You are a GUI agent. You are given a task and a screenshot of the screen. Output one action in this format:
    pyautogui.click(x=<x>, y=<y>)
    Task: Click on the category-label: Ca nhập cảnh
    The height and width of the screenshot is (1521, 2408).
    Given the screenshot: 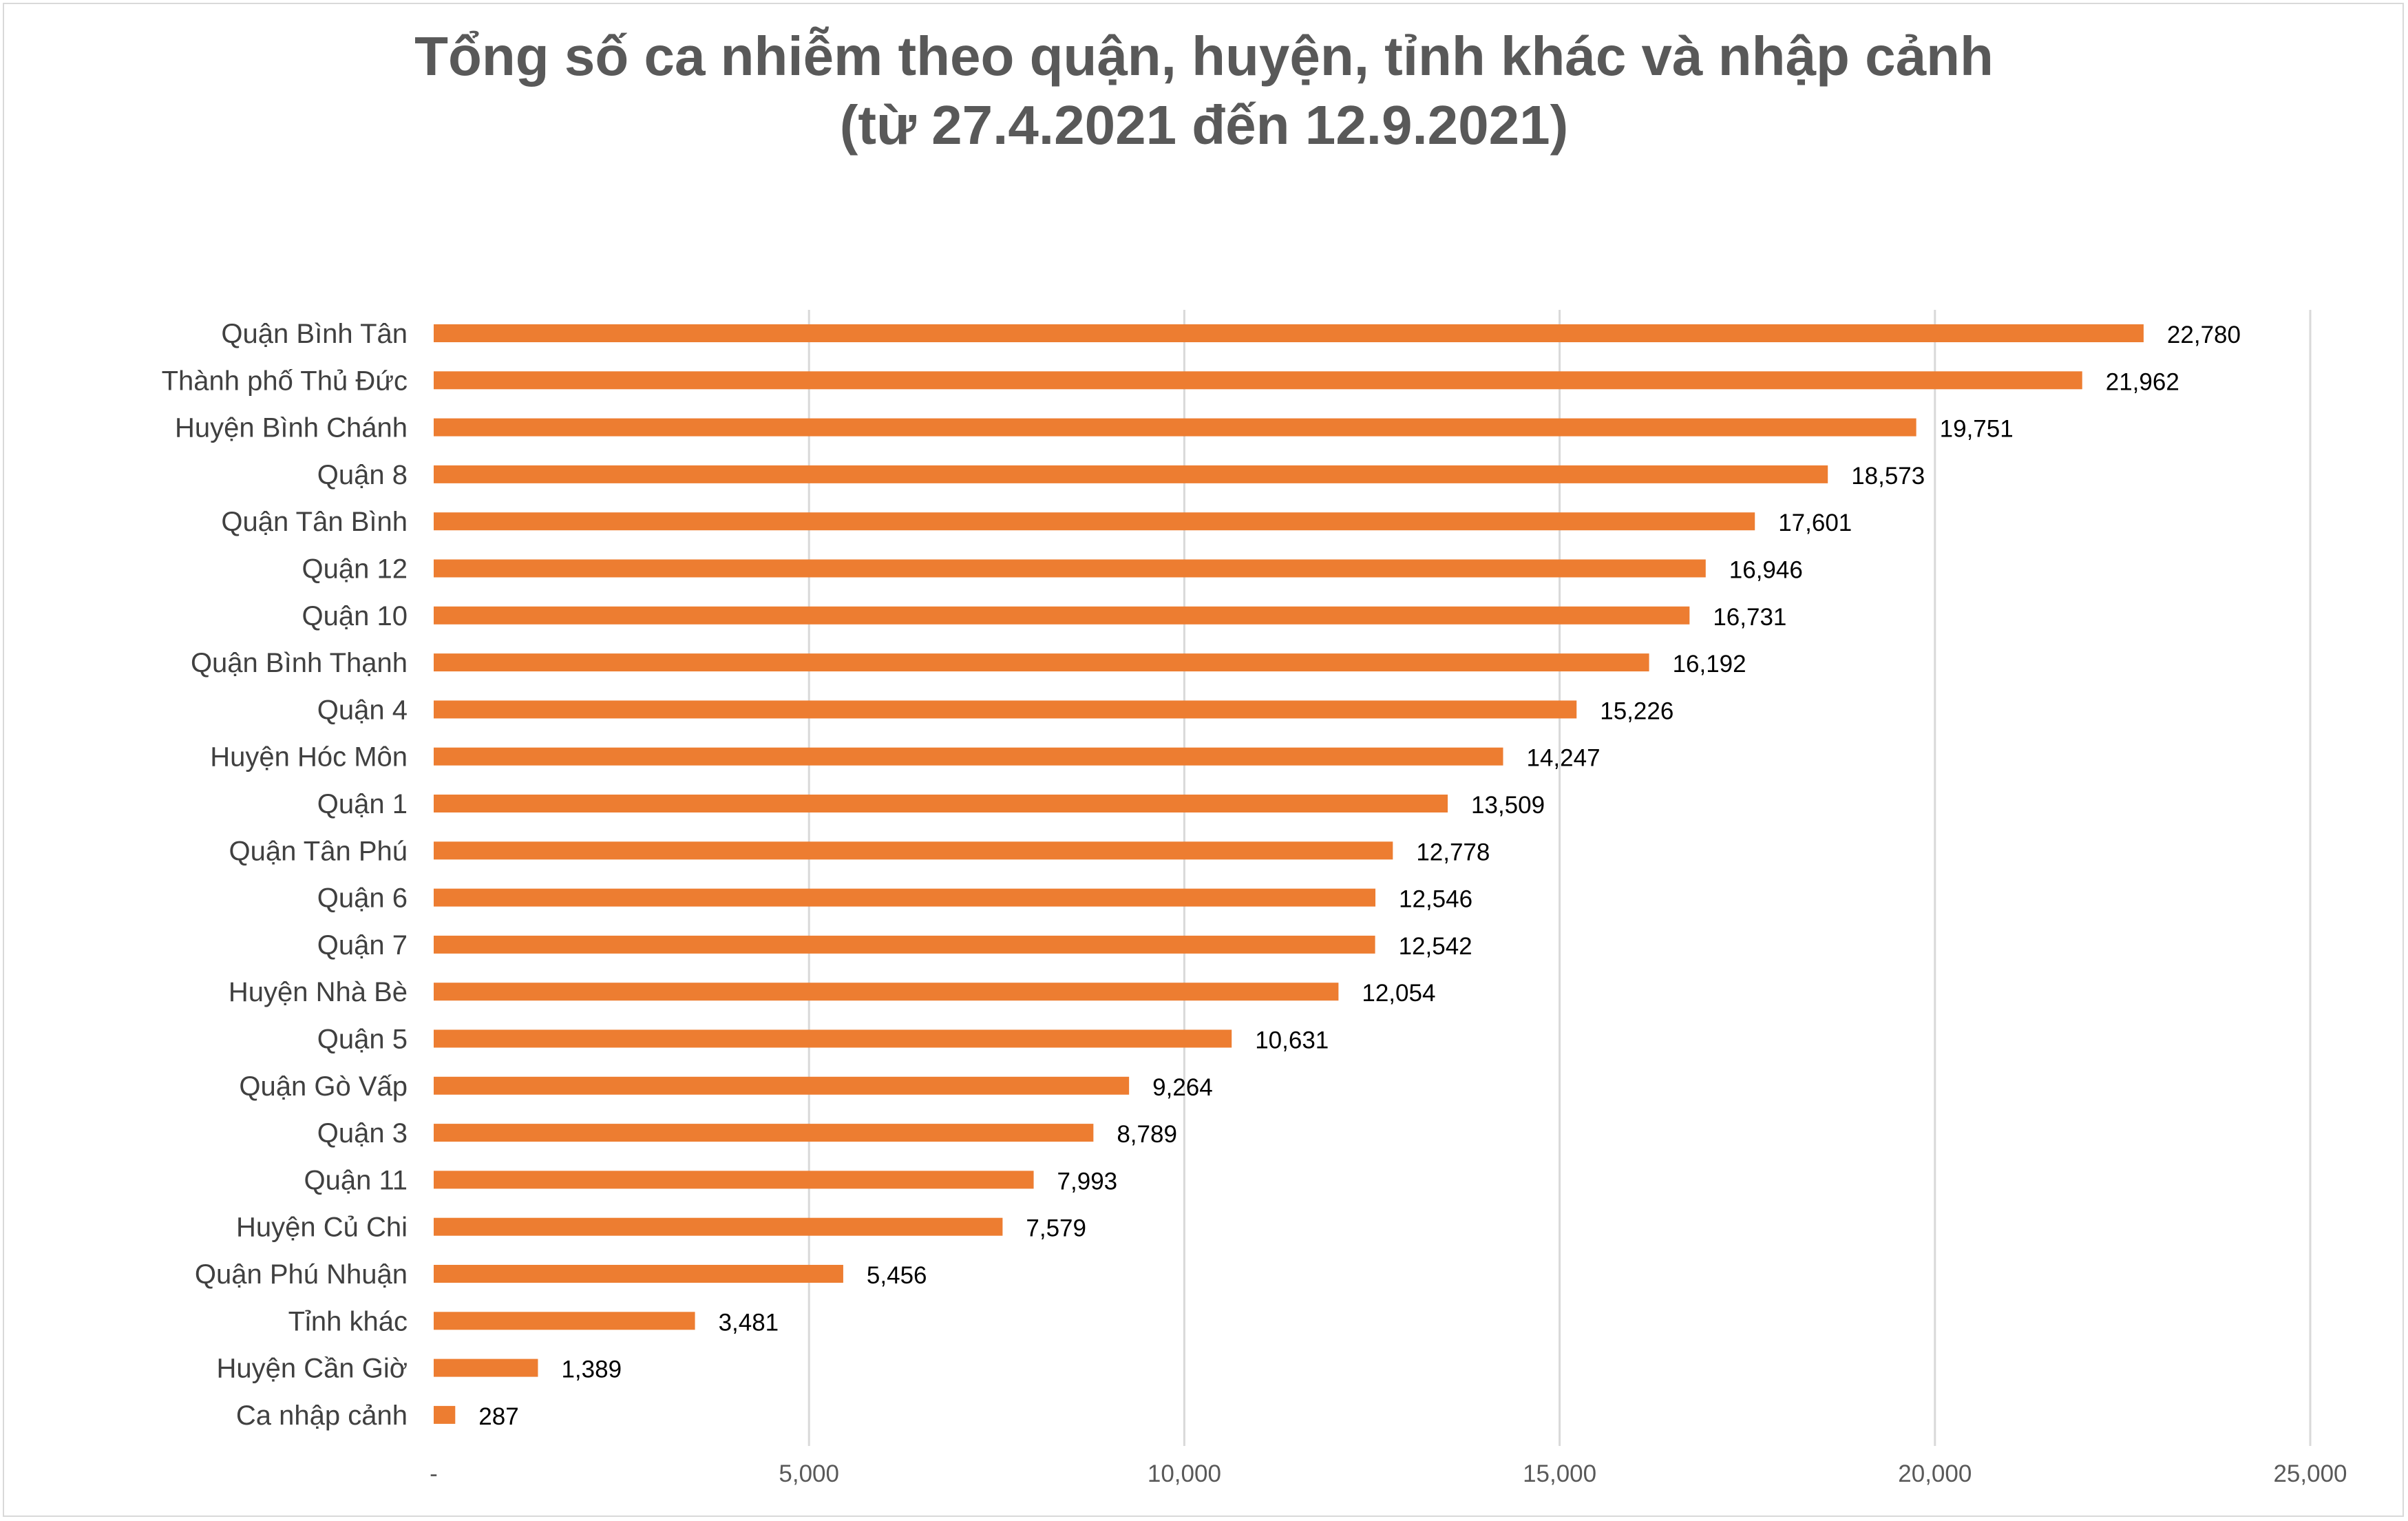 What is the action you would take?
    pyautogui.click(x=322, y=1416)
    